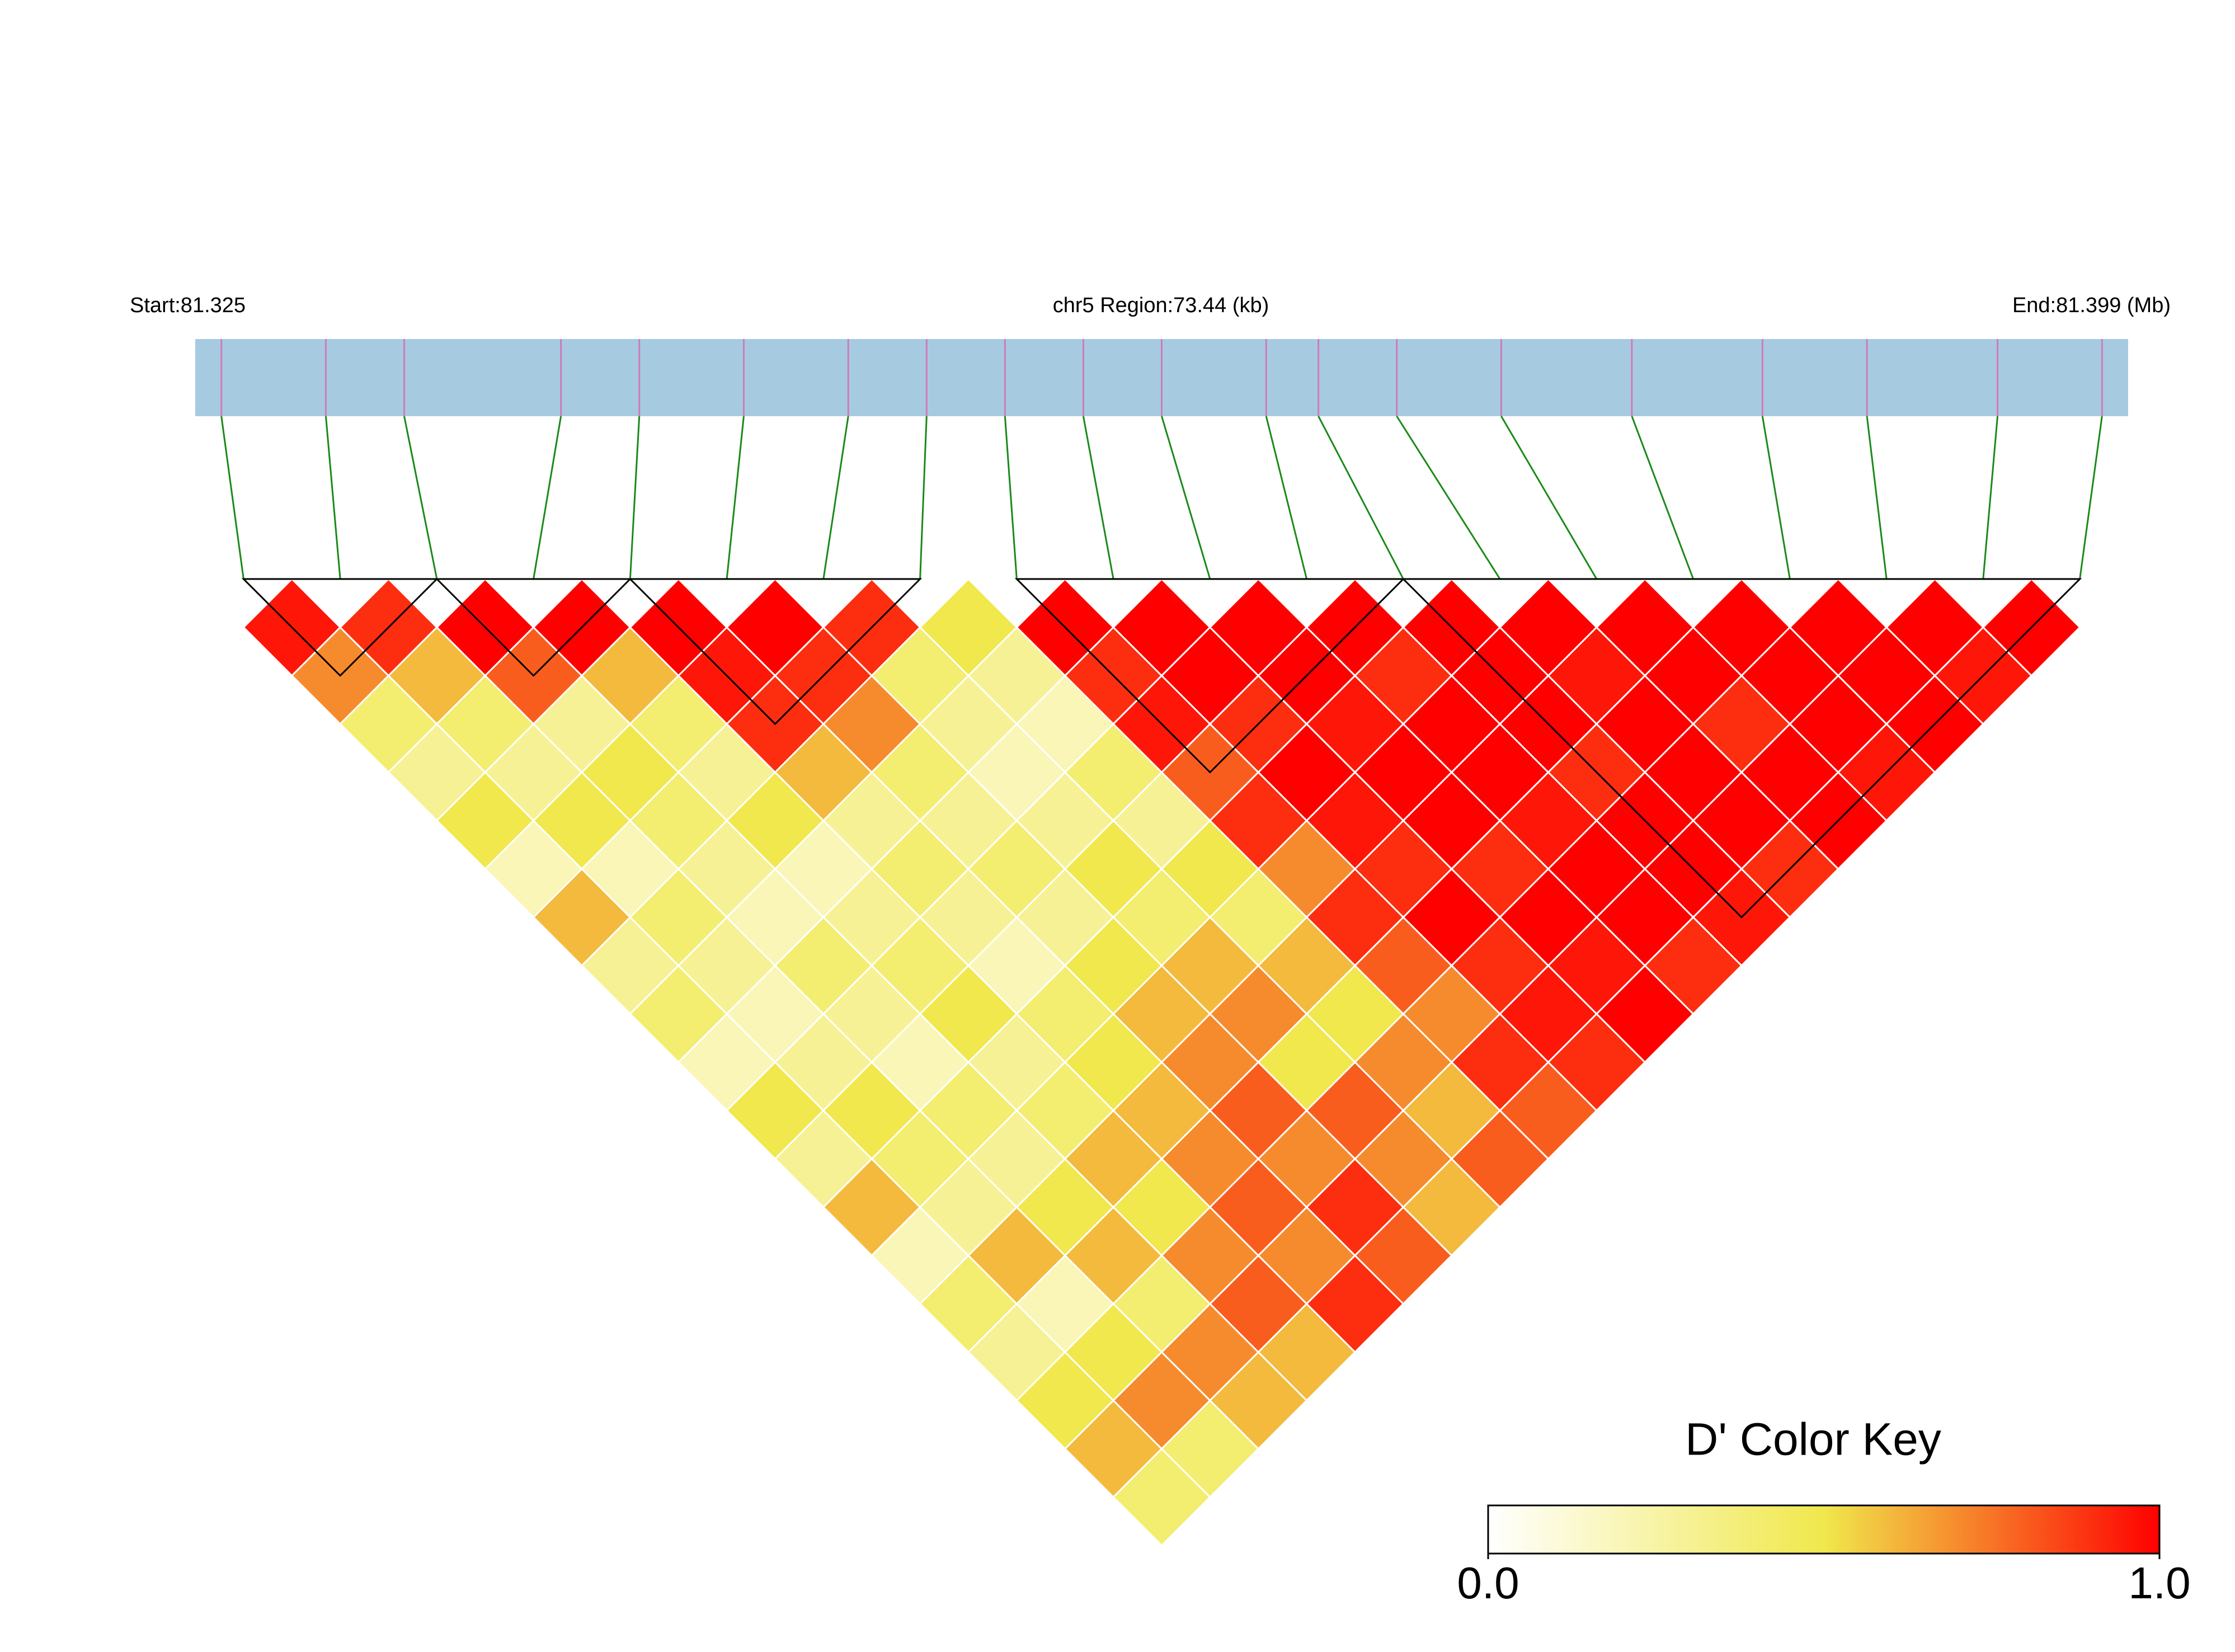 This screenshot has height=1652, width=2235. Describe the element at coordinates (2159, 1583) in the screenshot. I see `key-tick-label: 1.0` at that location.